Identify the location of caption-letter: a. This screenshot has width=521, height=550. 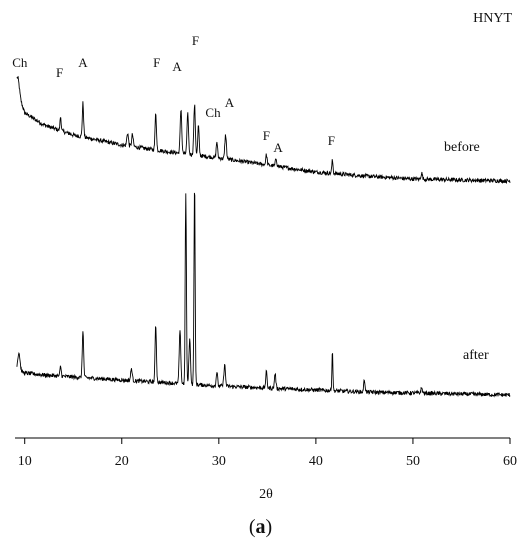
(260, 527).